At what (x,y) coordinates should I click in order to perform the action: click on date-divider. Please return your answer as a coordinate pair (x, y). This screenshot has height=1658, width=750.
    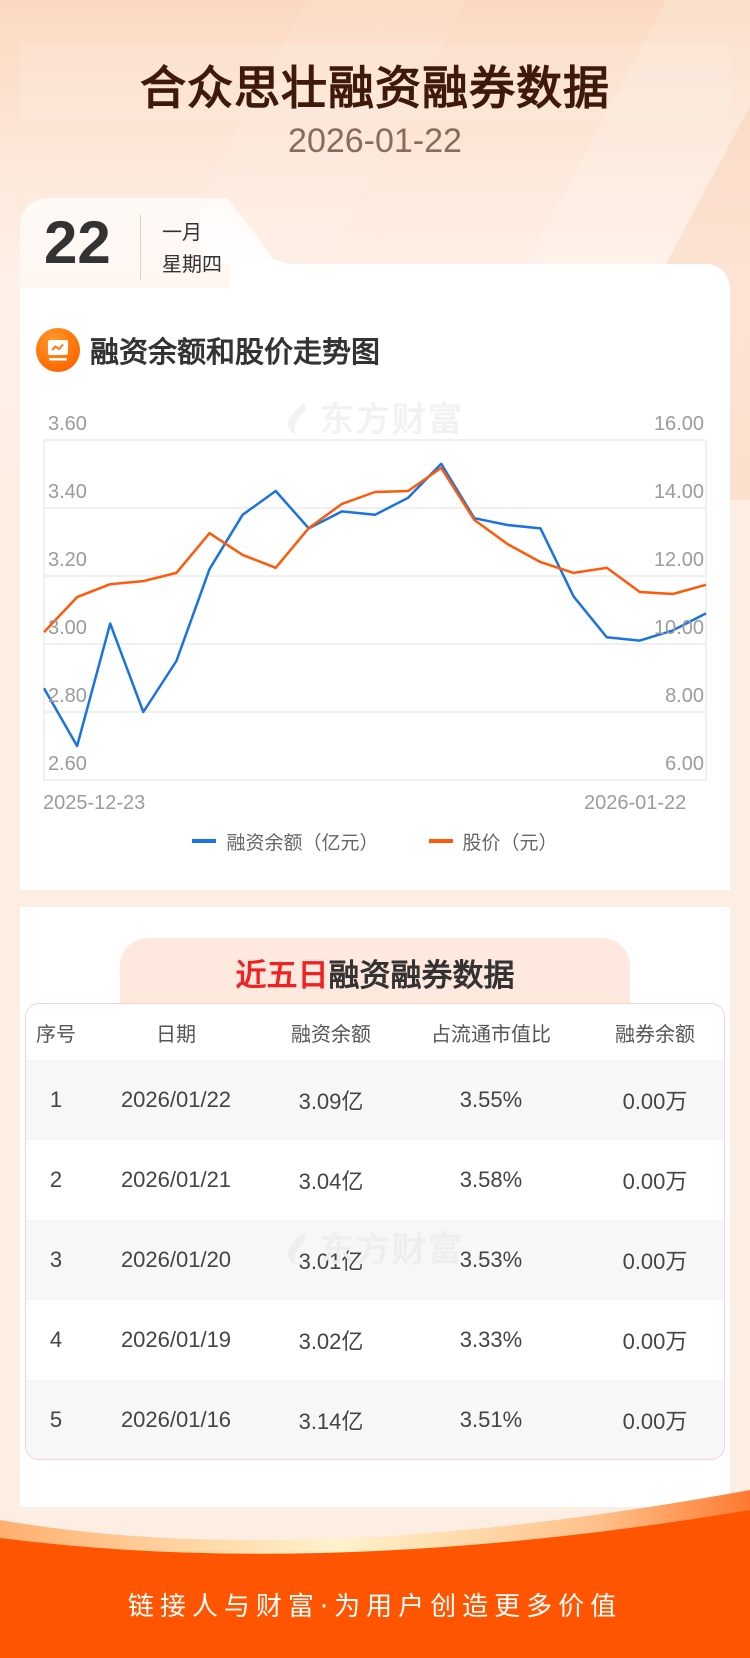
    Looking at the image, I should click on (140, 247).